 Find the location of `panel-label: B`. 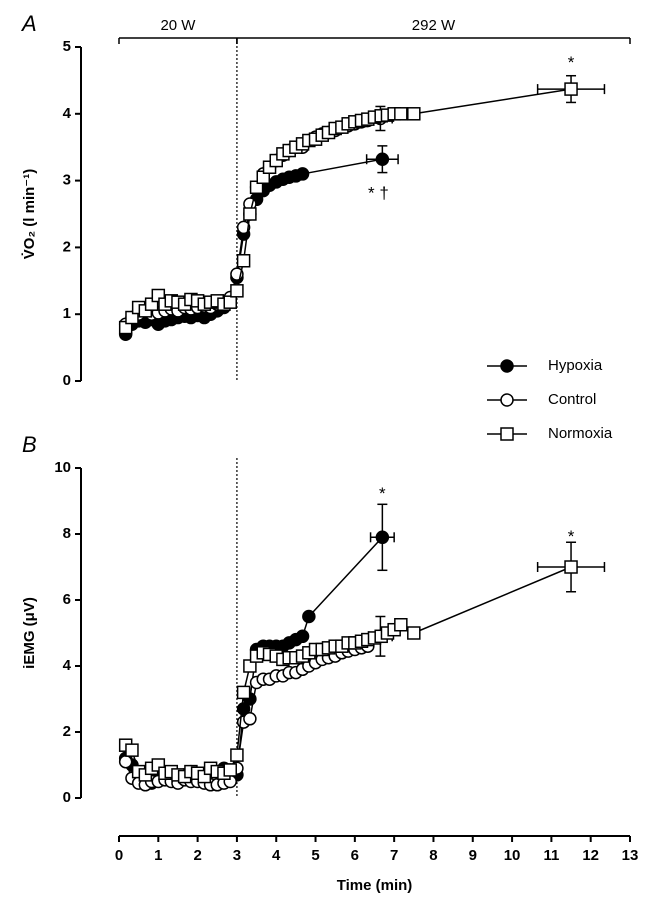

panel-label: B is located at coordinates (29, 444).